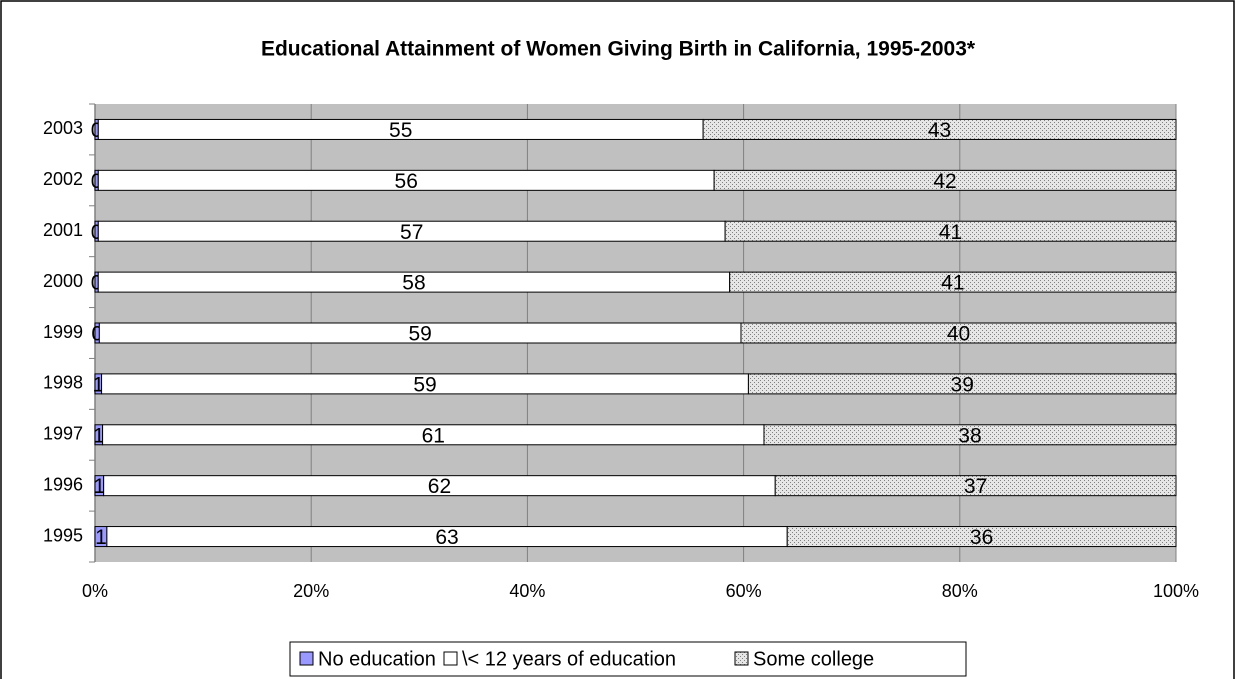 Image resolution: width=1236 pixels, height=679 pixels. I want to click on data-label: 37, so click(975, 486).